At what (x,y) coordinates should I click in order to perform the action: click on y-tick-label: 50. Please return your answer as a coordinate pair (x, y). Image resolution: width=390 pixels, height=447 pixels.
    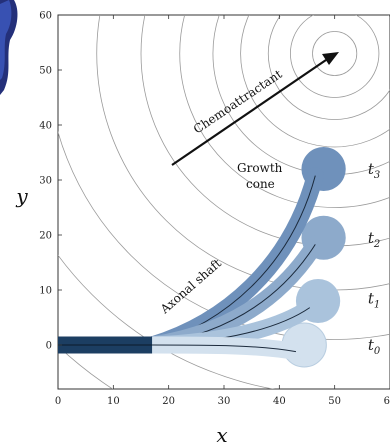
    Looking at the image, I should click on (45, 71).